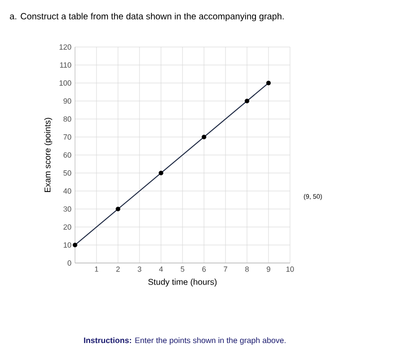 The width and height of the screenshot is (418, 357). What do you see at coordinates (147, 17) in the screenshot?
I see `chart-title: a. Construct a table from the data shown in the accompanying graph.` at bounding box center [147, 17].